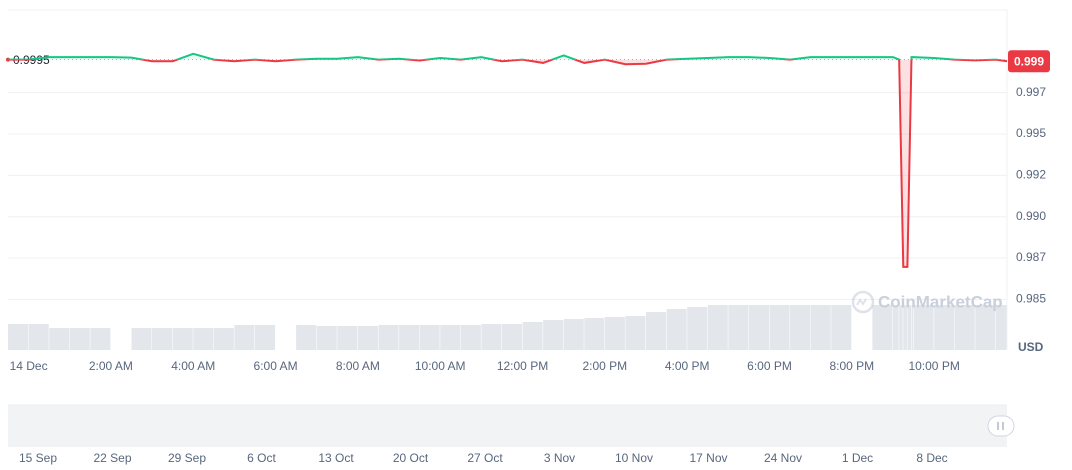  What do you see at coordinates (1031, 133) in the screenshot?
I see `y-tick-label: 0.995` at bounding box center [1031, 133].